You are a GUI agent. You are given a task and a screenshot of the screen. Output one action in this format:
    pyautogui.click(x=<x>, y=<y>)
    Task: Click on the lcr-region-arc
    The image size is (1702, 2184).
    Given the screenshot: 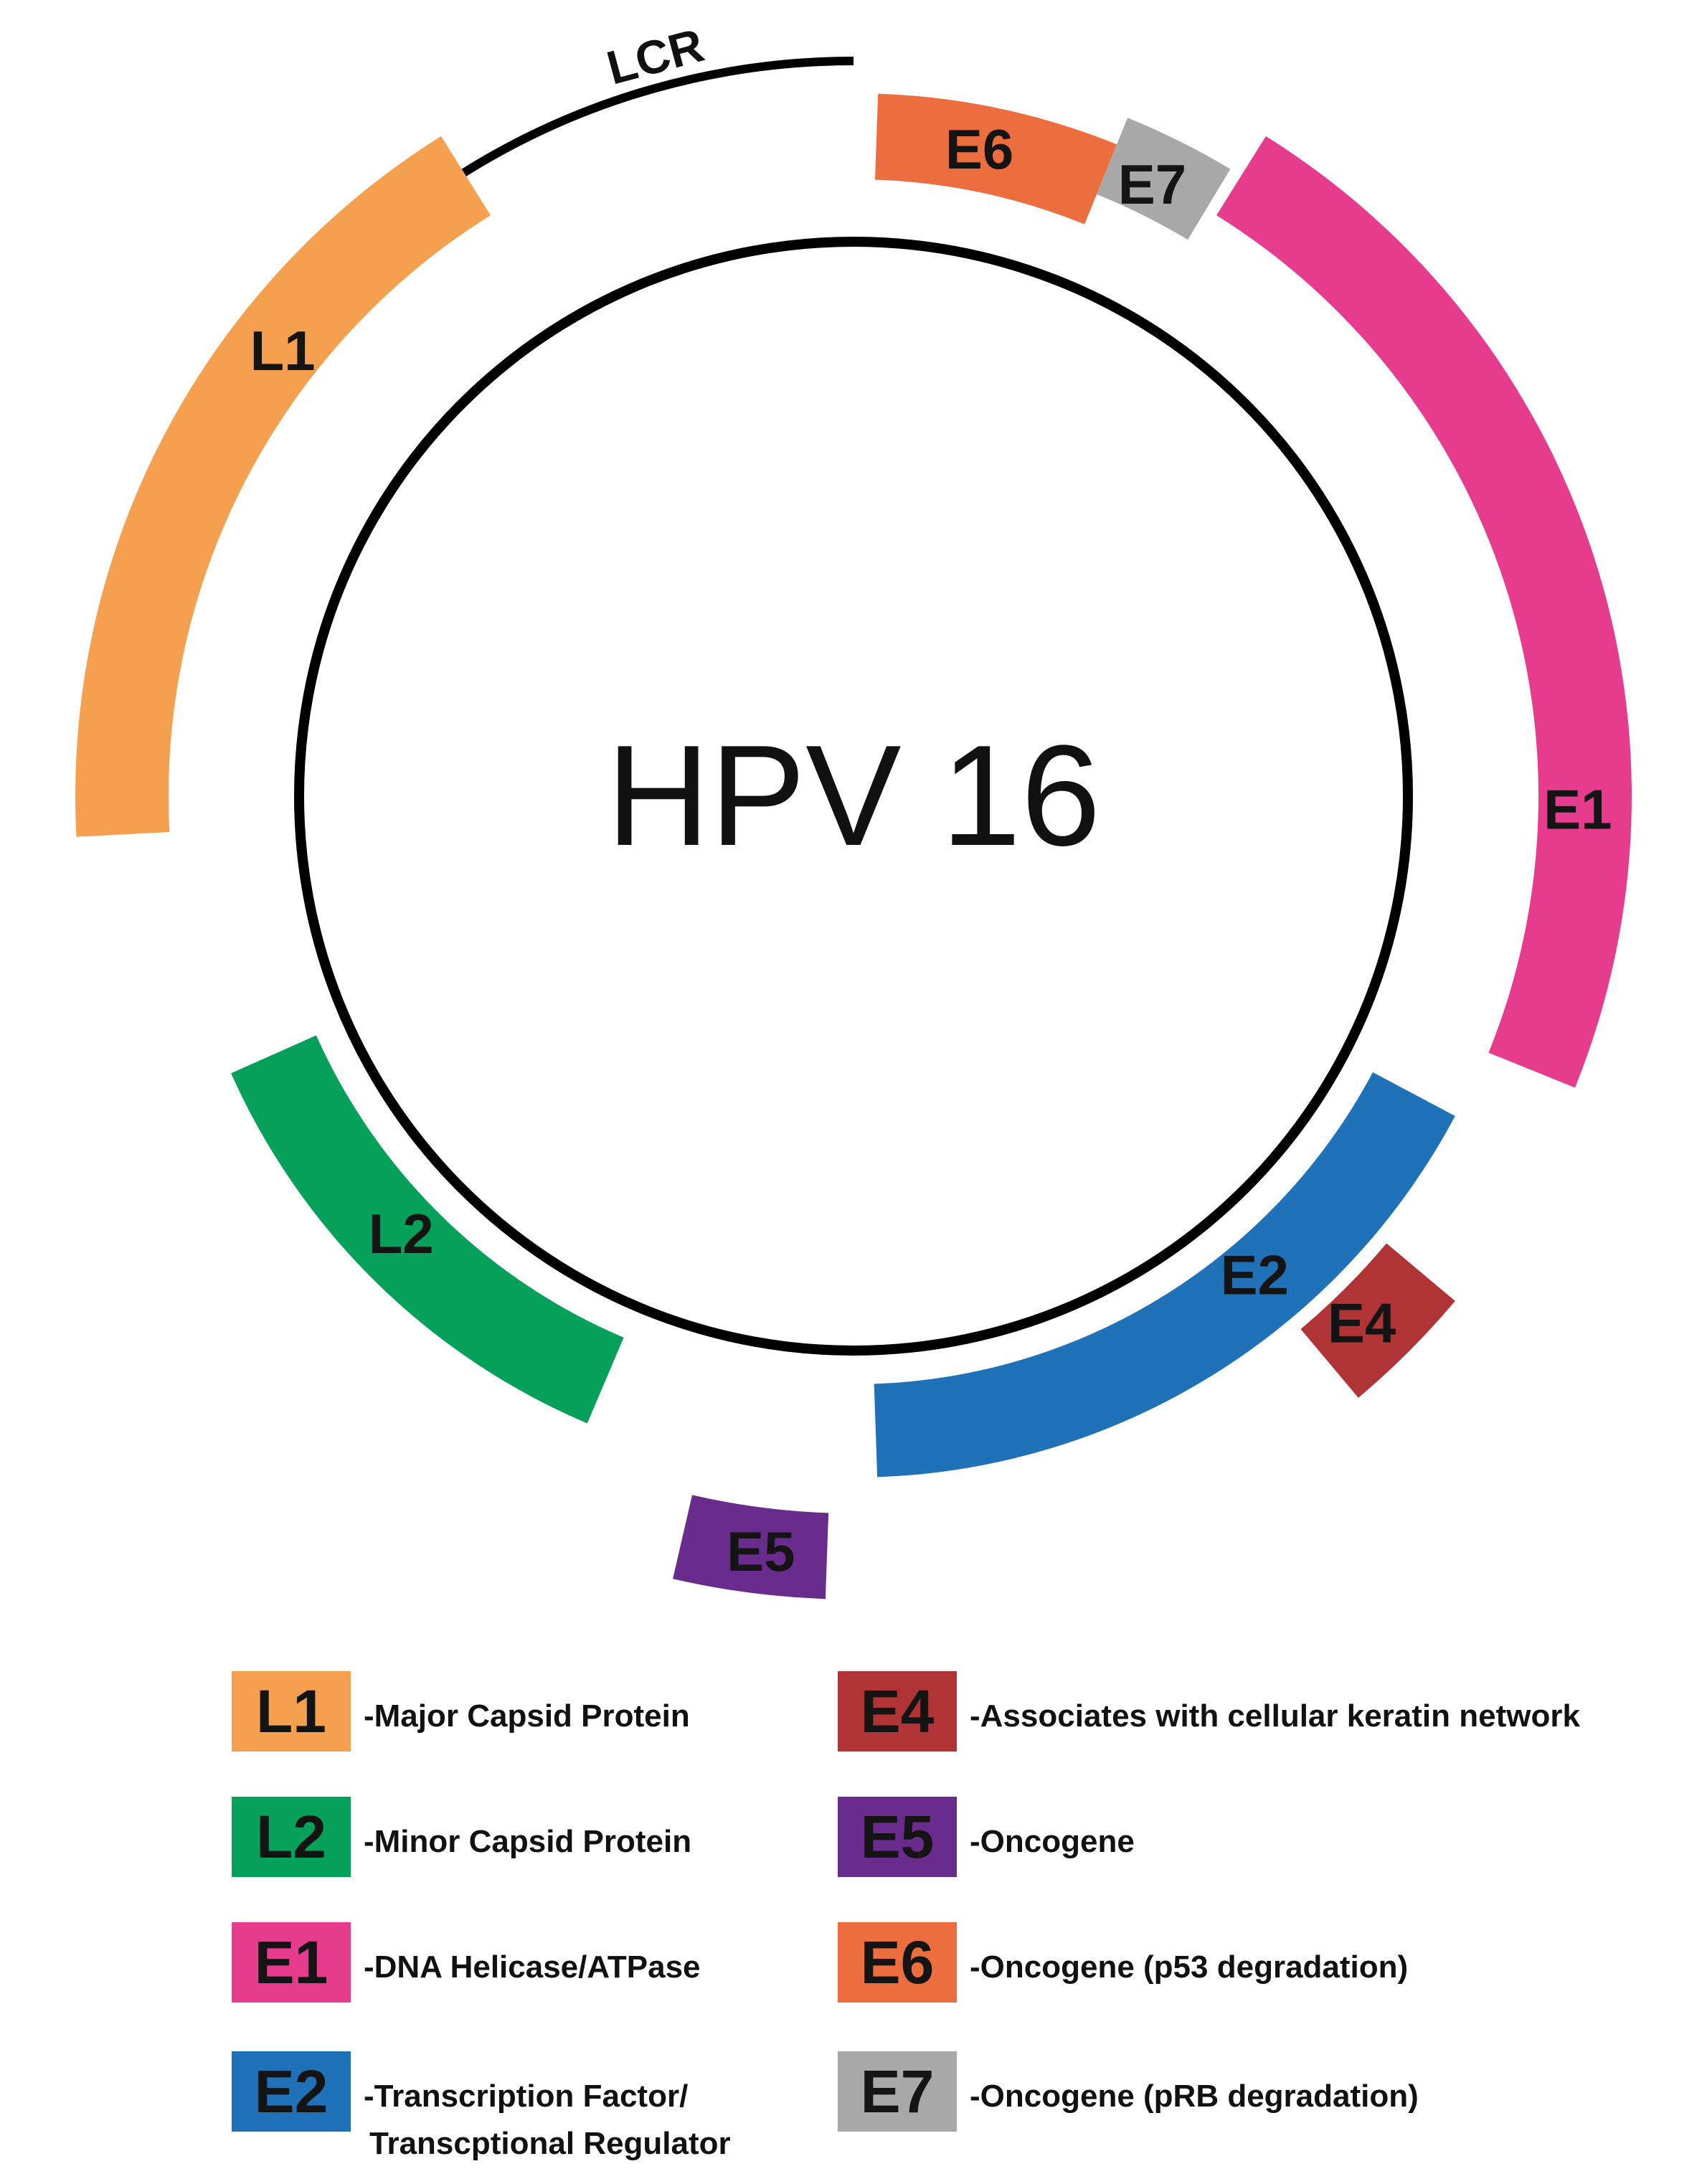 What is the action you would take?
    pyautogui.click(x=657, y=116)
    